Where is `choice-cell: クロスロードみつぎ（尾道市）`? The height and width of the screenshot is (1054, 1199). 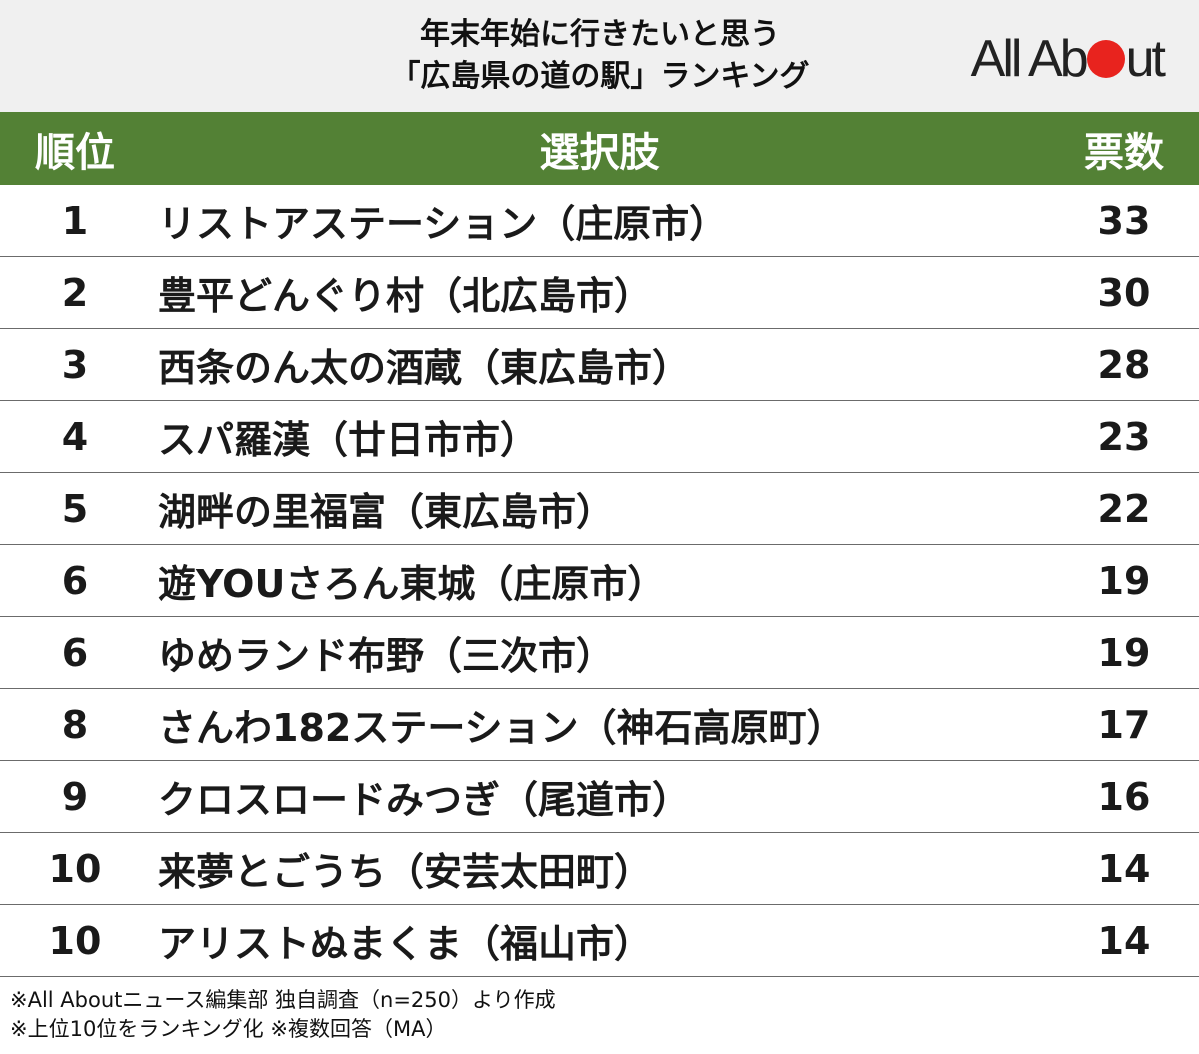 choice-cell: クロスロードみつぎ（尾道市） is located at coordinates (599, 796).